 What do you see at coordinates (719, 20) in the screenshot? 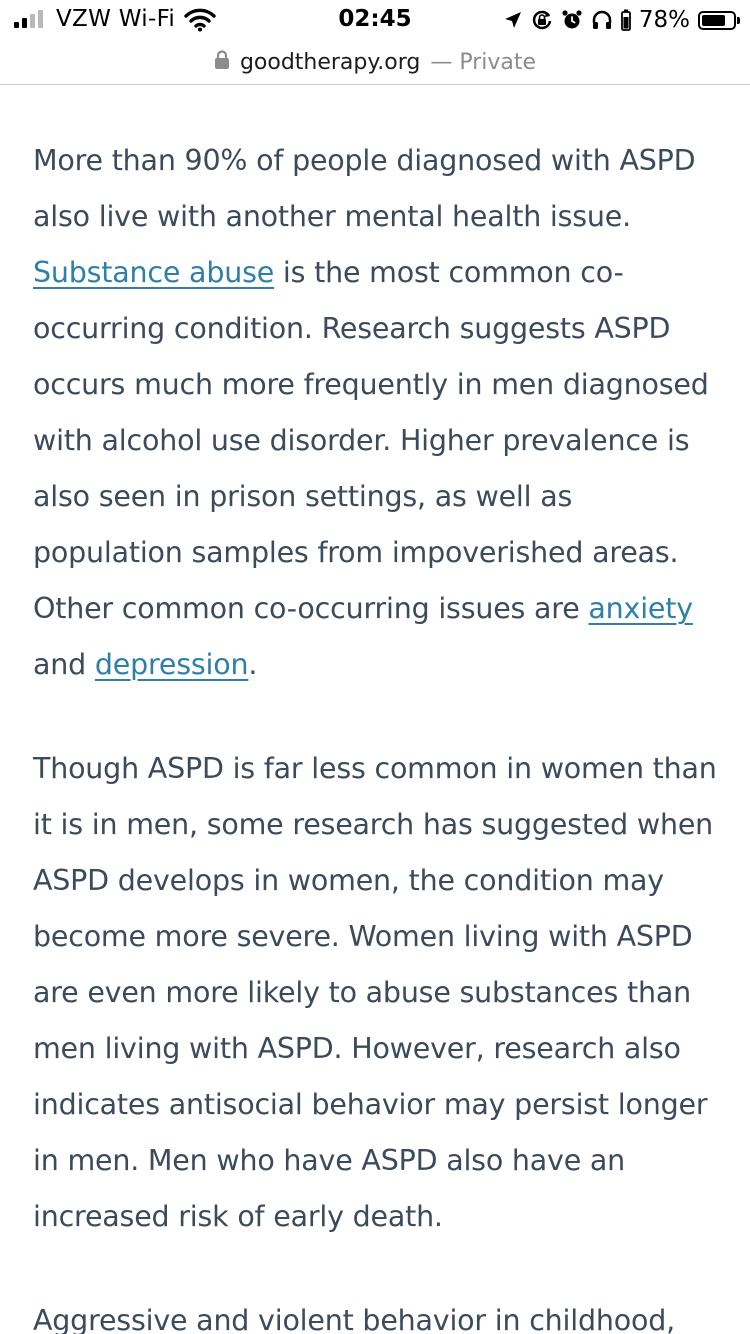
I see `battery-icon` at bounding box center [719, 20].